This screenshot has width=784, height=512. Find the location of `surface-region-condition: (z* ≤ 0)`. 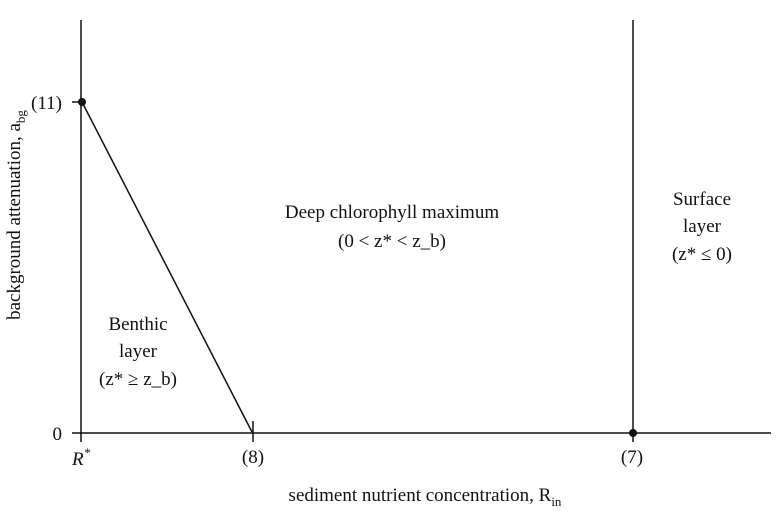

surface-region-condition: (z* ≤ 0) is located at coordinates (702, 254).